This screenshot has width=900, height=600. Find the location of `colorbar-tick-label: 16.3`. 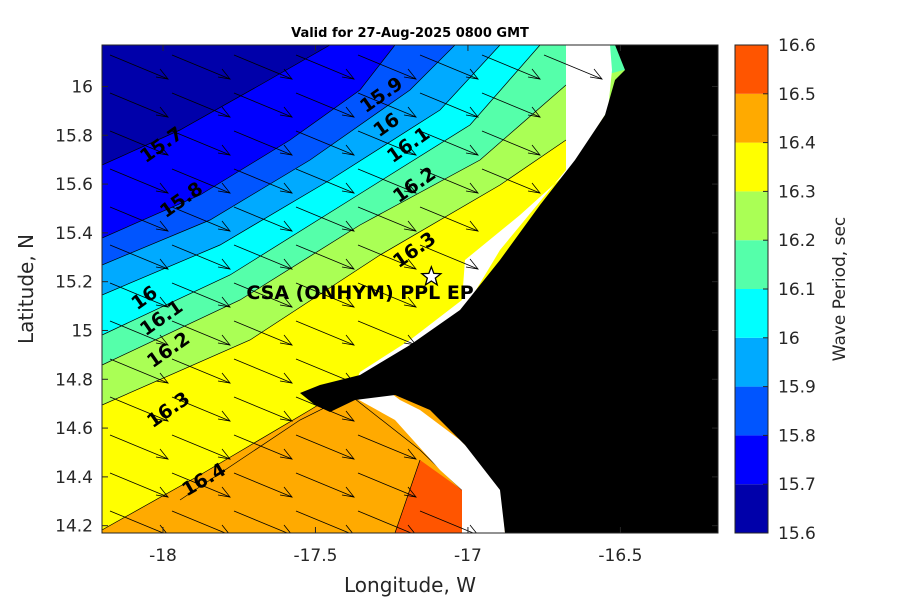

colorbar-tick-label: 16.3 is located at coordinates (797, 192).